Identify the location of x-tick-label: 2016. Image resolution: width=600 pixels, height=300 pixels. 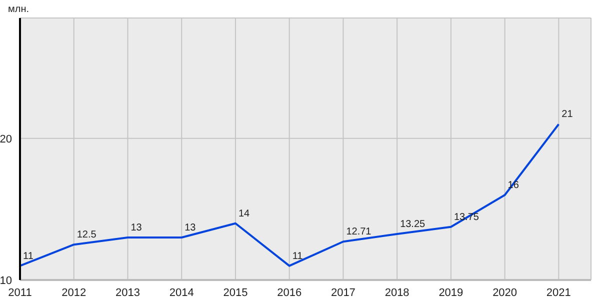
(289, 292).